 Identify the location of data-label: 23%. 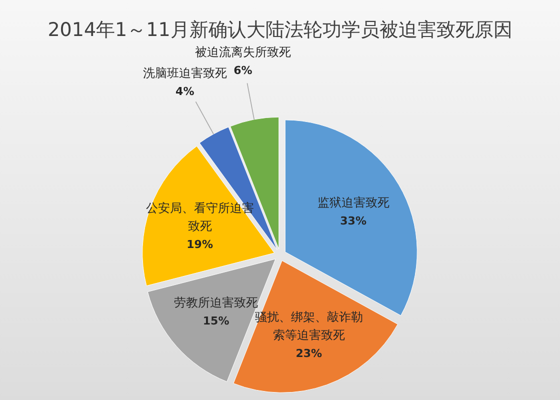
(309, 353).